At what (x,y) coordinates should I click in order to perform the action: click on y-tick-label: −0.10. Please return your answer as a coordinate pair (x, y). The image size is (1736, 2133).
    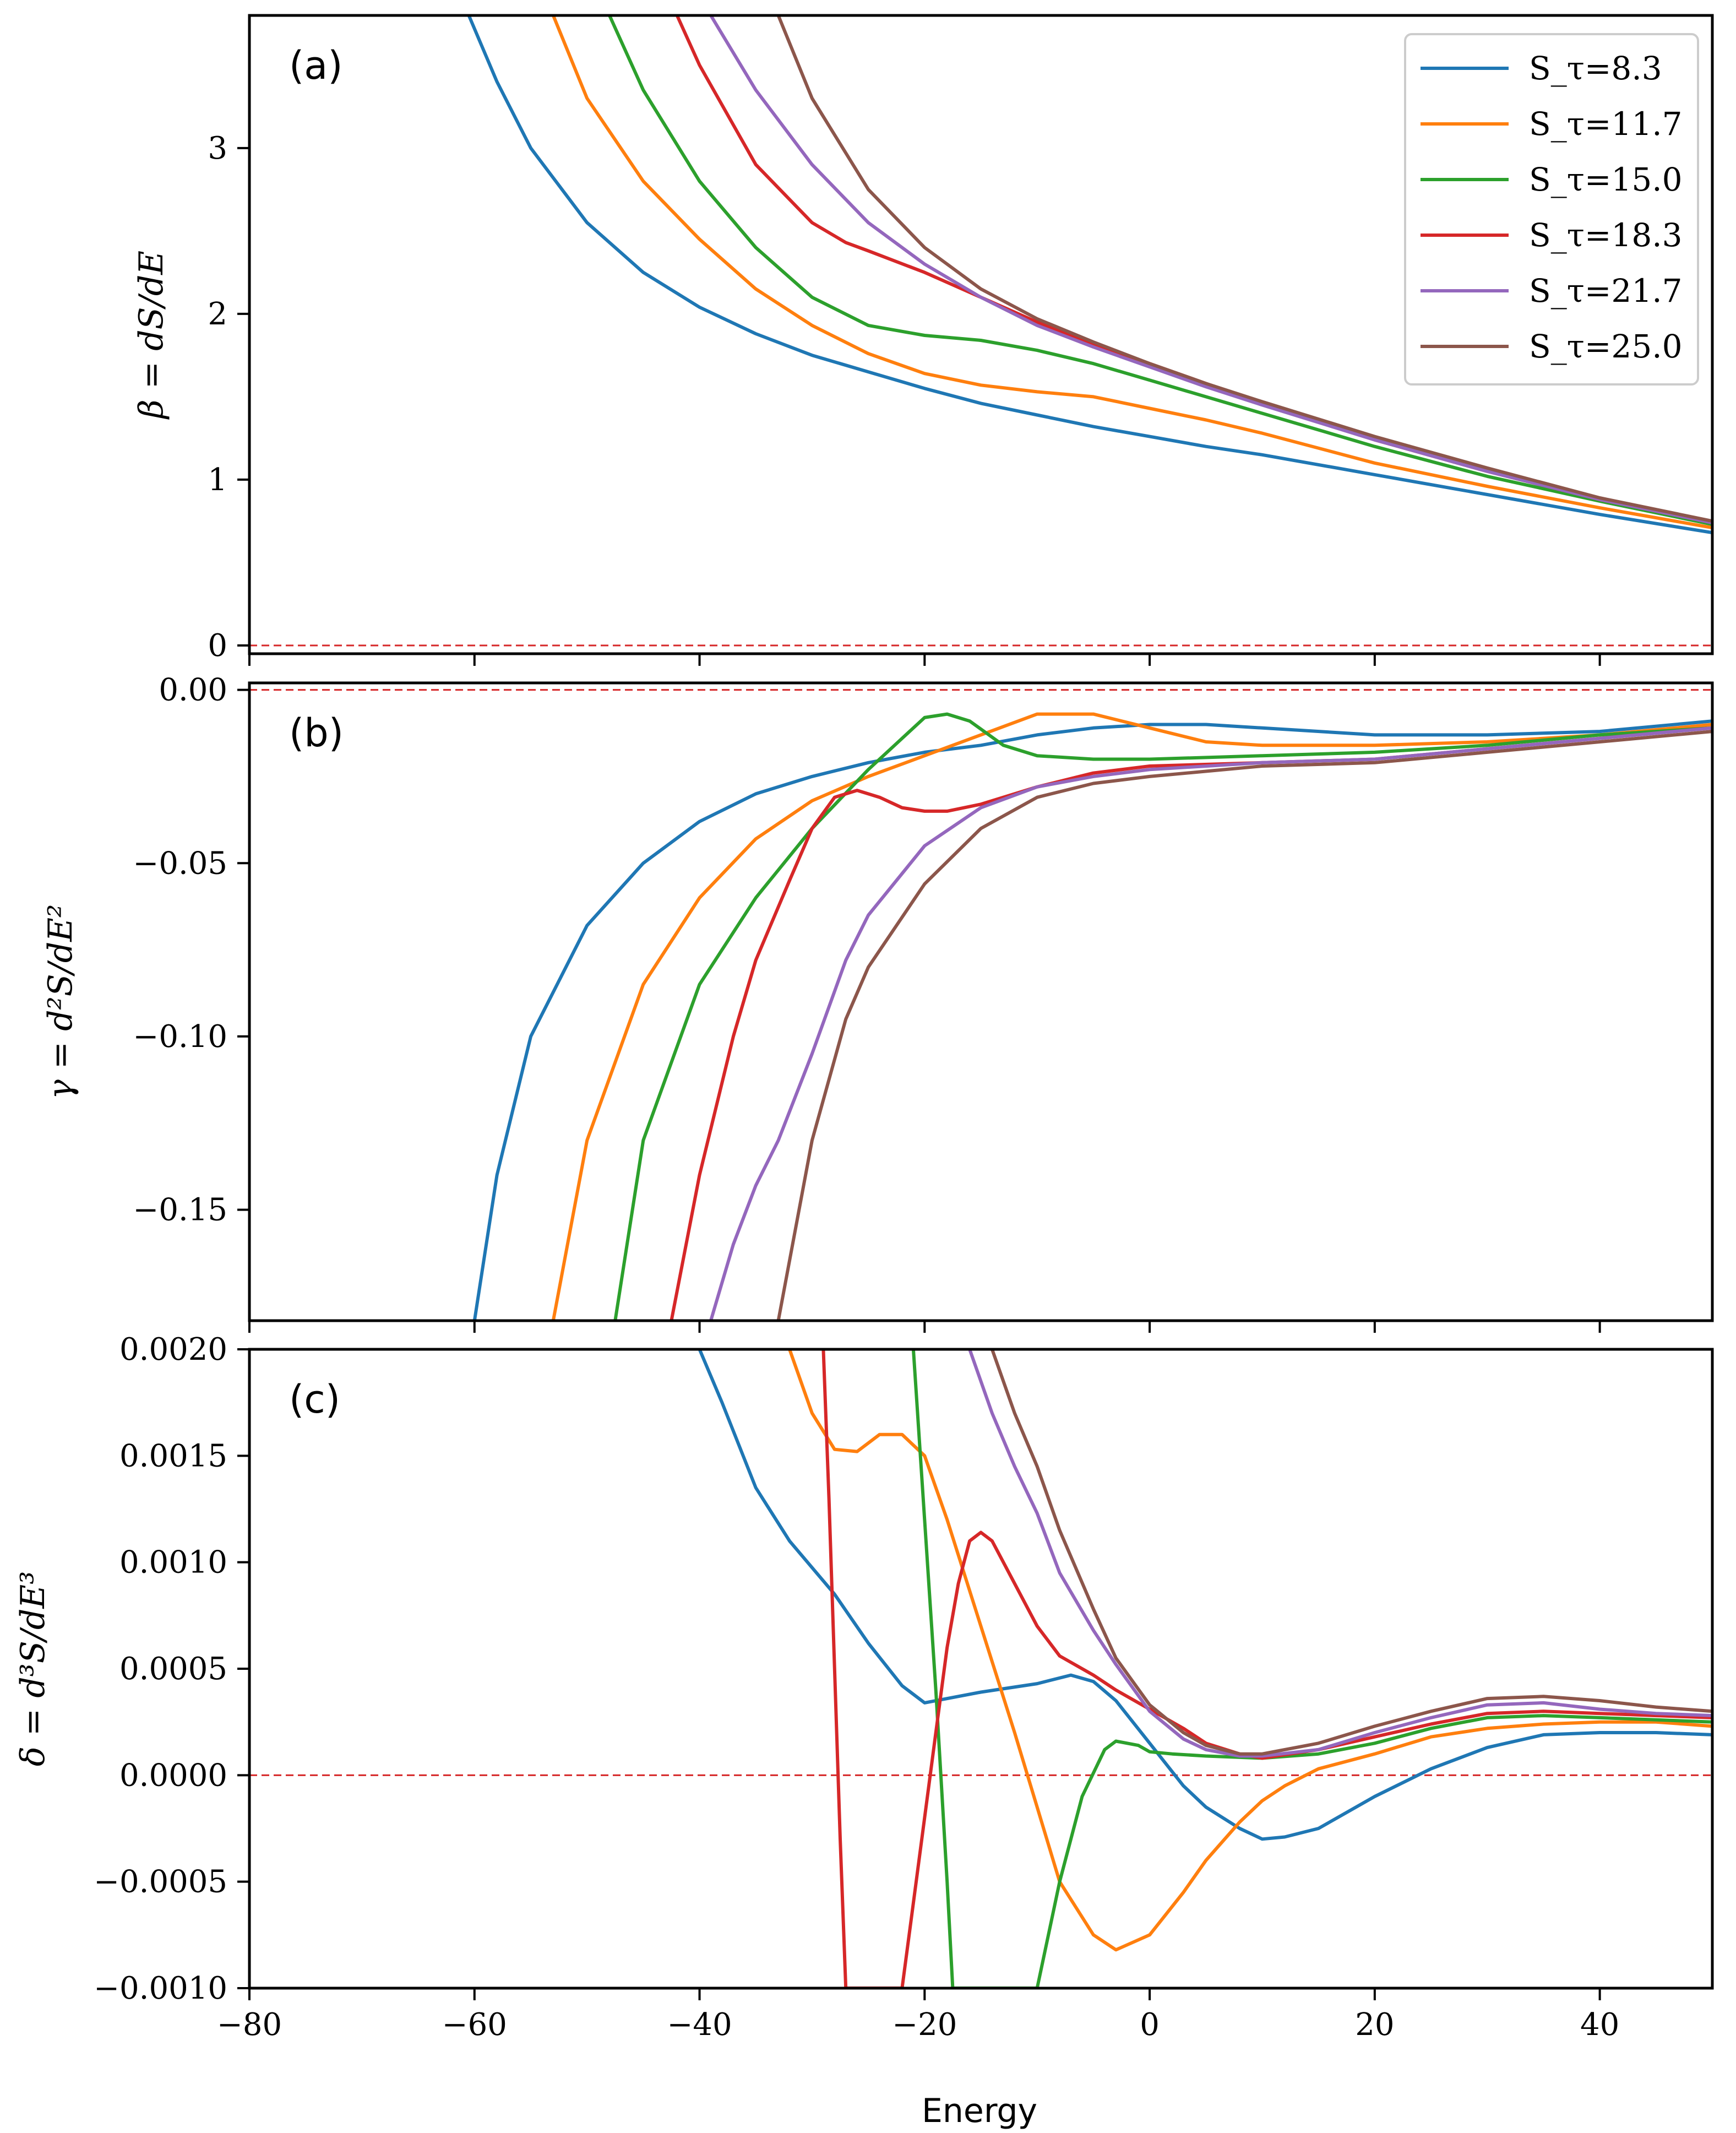
    Looking at the image, I should click on (180, 1037).